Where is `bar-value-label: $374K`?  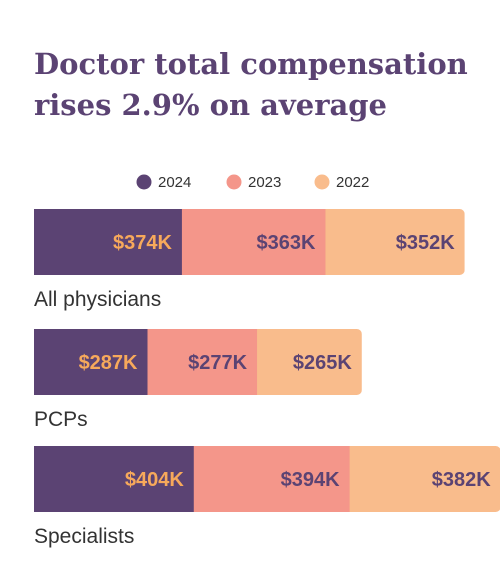
bar-value-label: $374K is located at coordinates (142, 243).